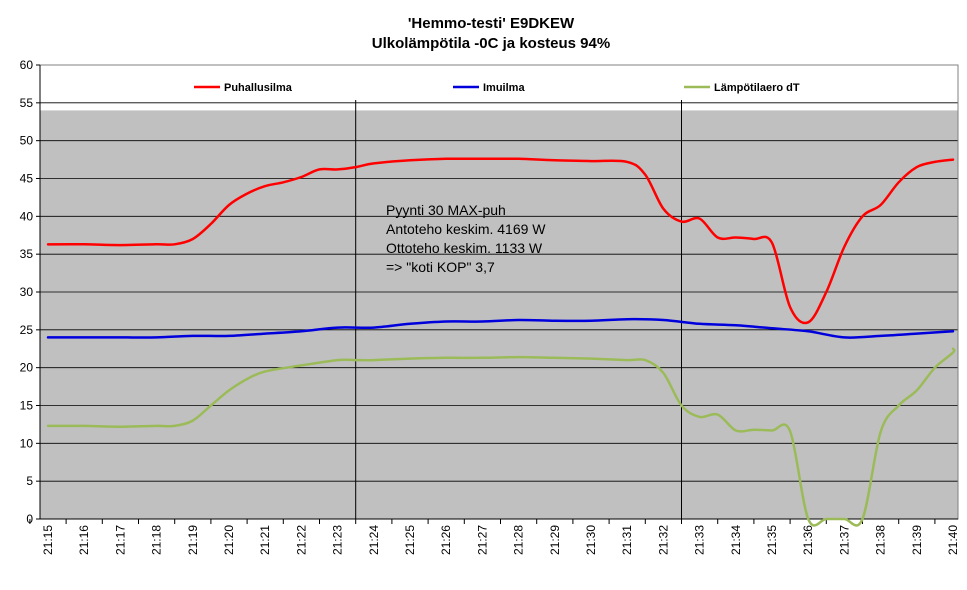 This screenshot has width=967, height=590. What do you see at coordinates (193, 540) in the screenshot?
I see `x-tick-label: 21:19` at bounding box center [193, 540].